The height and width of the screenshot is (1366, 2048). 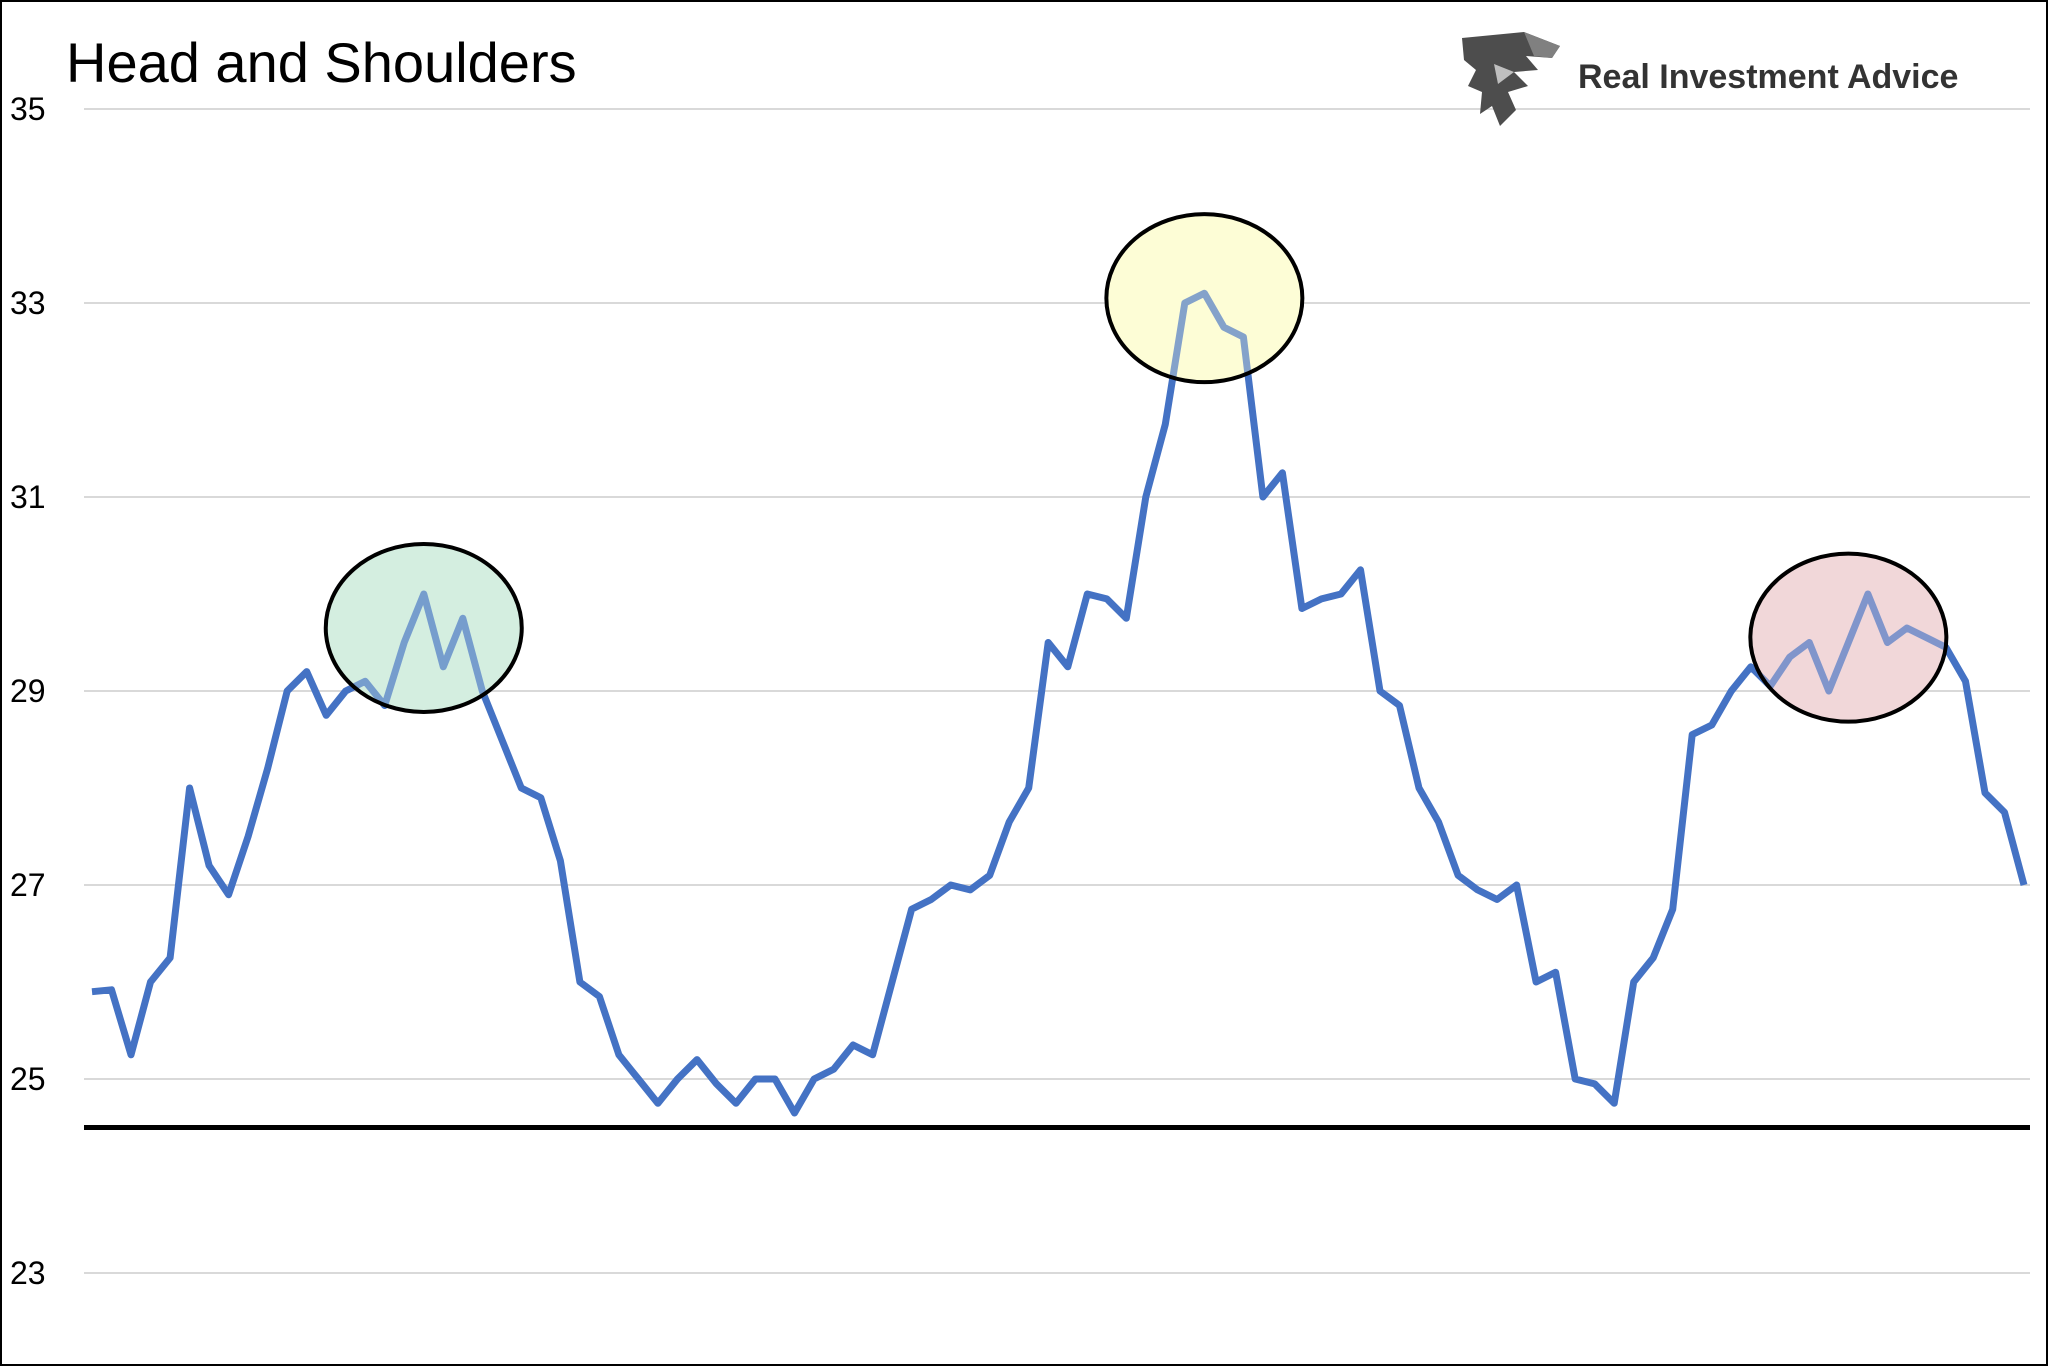 I want to click on y-axis-ticks: 23 25 27 29 31 33 35, so click(x=28, y=691).